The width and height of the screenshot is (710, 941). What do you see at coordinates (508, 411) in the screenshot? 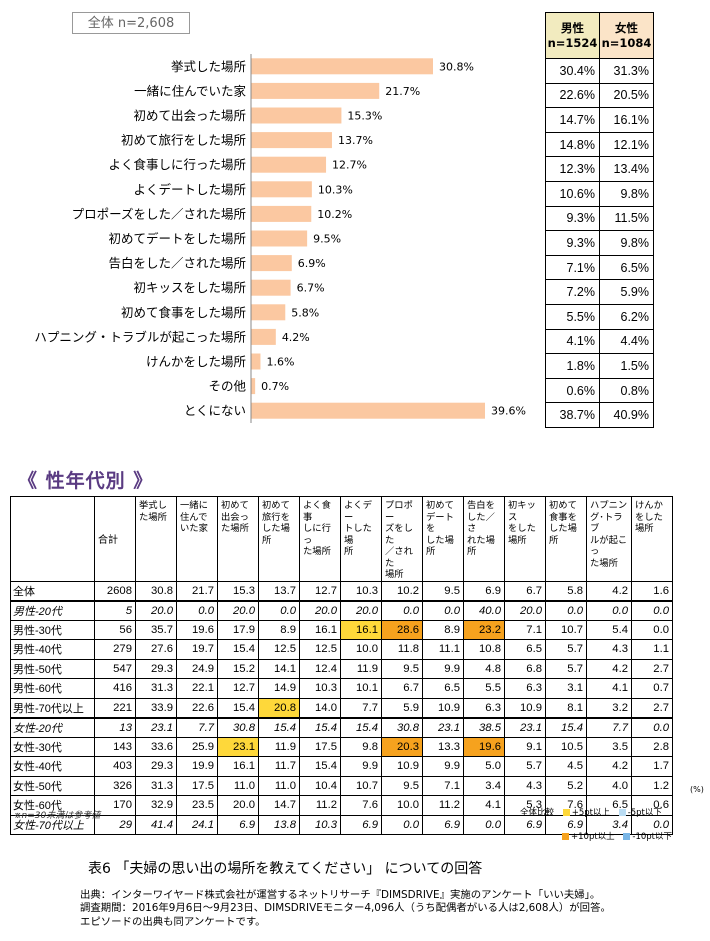
I see `value-label: 39.6%` at bounding box center [508, 411].